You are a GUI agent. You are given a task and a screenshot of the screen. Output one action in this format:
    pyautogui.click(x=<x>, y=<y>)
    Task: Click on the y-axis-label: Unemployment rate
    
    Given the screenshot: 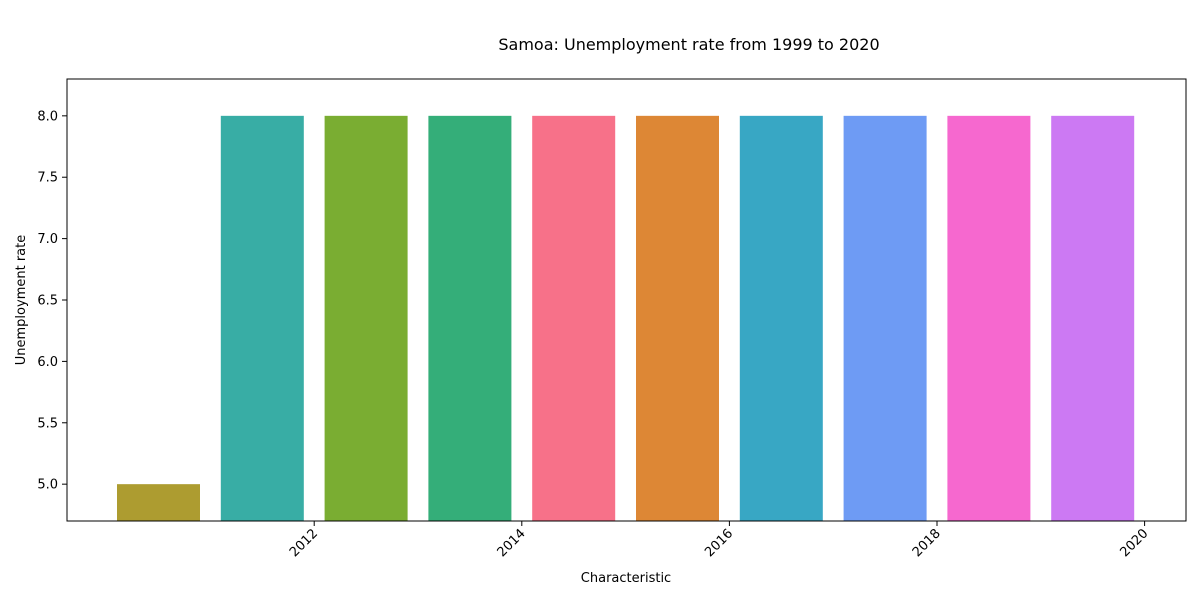 What is the action you would take?
    pyautogui.click(x=21, y=300)
    